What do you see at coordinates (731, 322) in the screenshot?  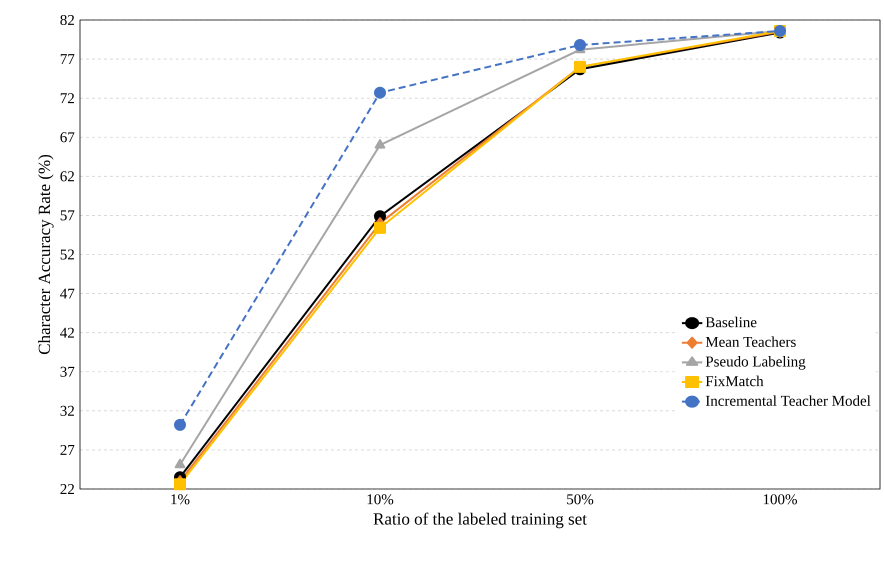 I see `legend-label: Baseline` at bounding box center [731, 322].